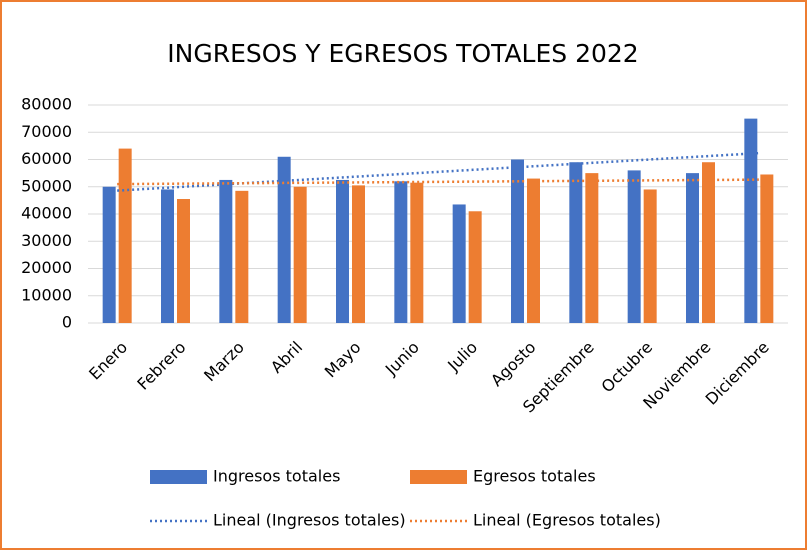  What do you see at coordinates (67, 322) in the screenshot?
I see `y-tick-label: 0` at bounding box center [67, 322].